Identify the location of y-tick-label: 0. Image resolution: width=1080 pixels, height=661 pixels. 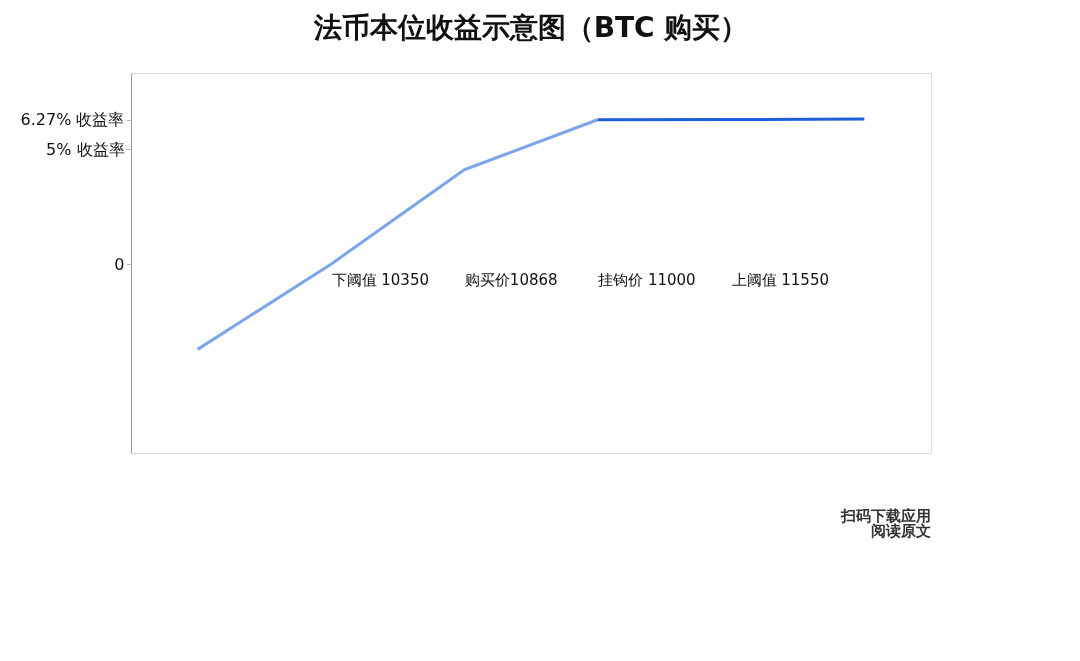
(119, 264).